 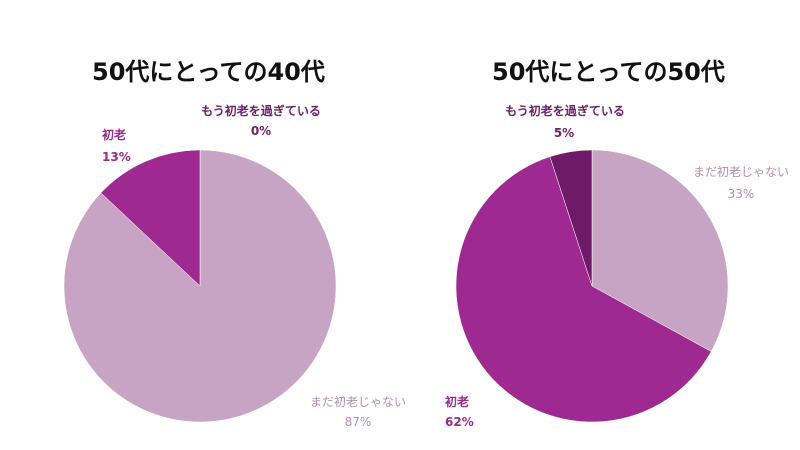 I want to click on right-label-not-yet: まだ初老じゃない 33%, so click(x=741, y=183).